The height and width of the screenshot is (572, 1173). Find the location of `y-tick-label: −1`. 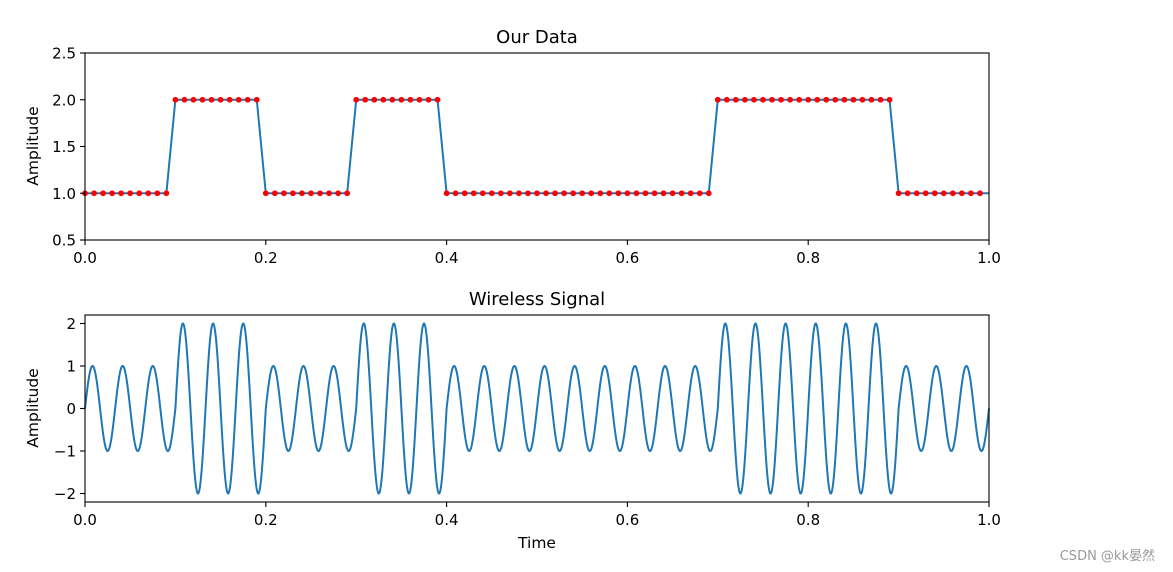

y-tick-label: −1 is located at coordinates (65, 452).